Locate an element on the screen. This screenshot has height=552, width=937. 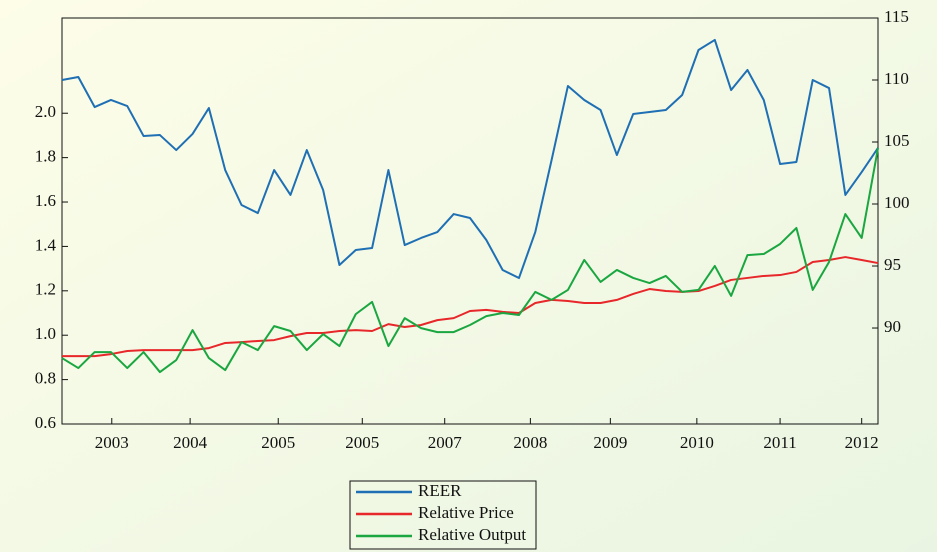
y2-tick-label: 110 is located at coordinates (896, 78).